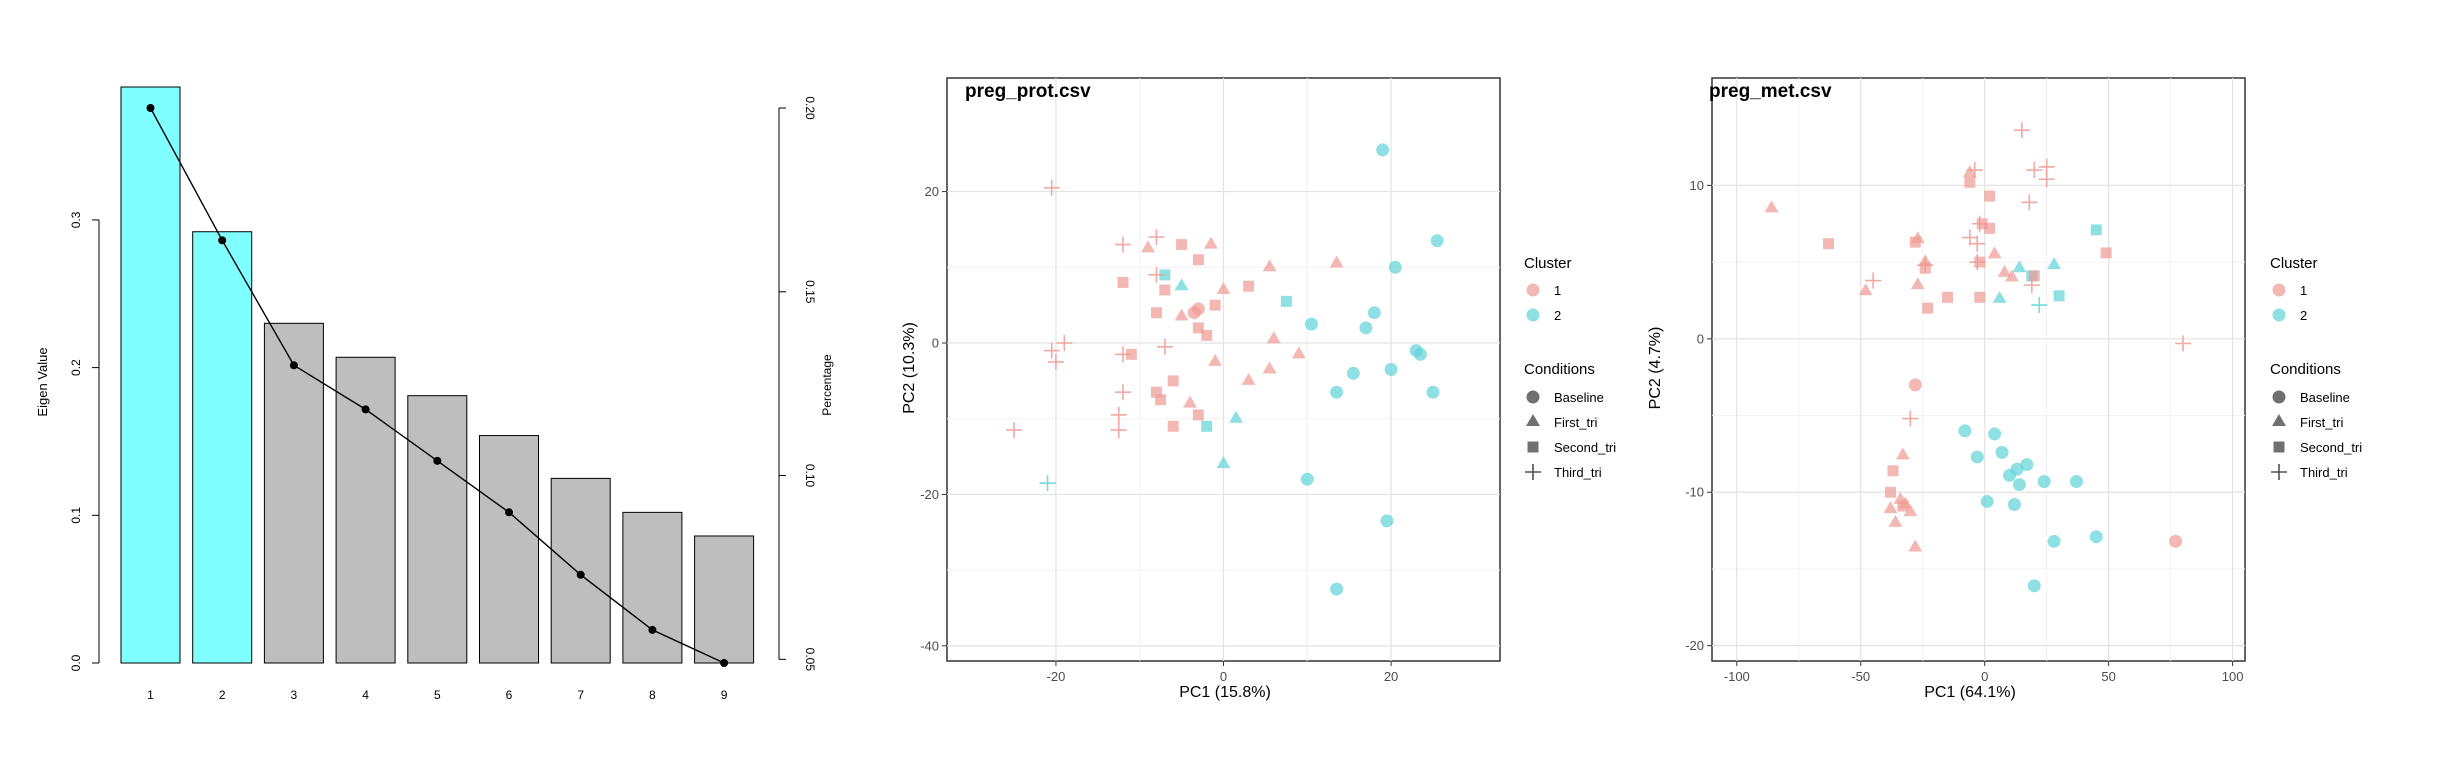 This screenshot has height=775, width=2464. Describe the element at coordinates (1391, 676) in the screenshot. I see `pca1-x-tick-label: 20` at that location.